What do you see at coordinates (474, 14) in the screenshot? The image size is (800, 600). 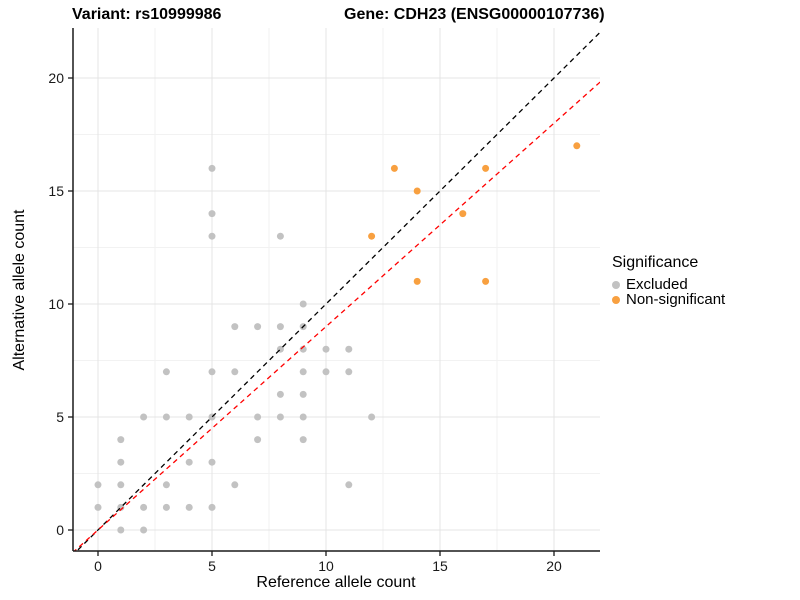 I see `gene-title: Gene: CDH23 (ENSG00000107736)` at bounding box center [474, 14].